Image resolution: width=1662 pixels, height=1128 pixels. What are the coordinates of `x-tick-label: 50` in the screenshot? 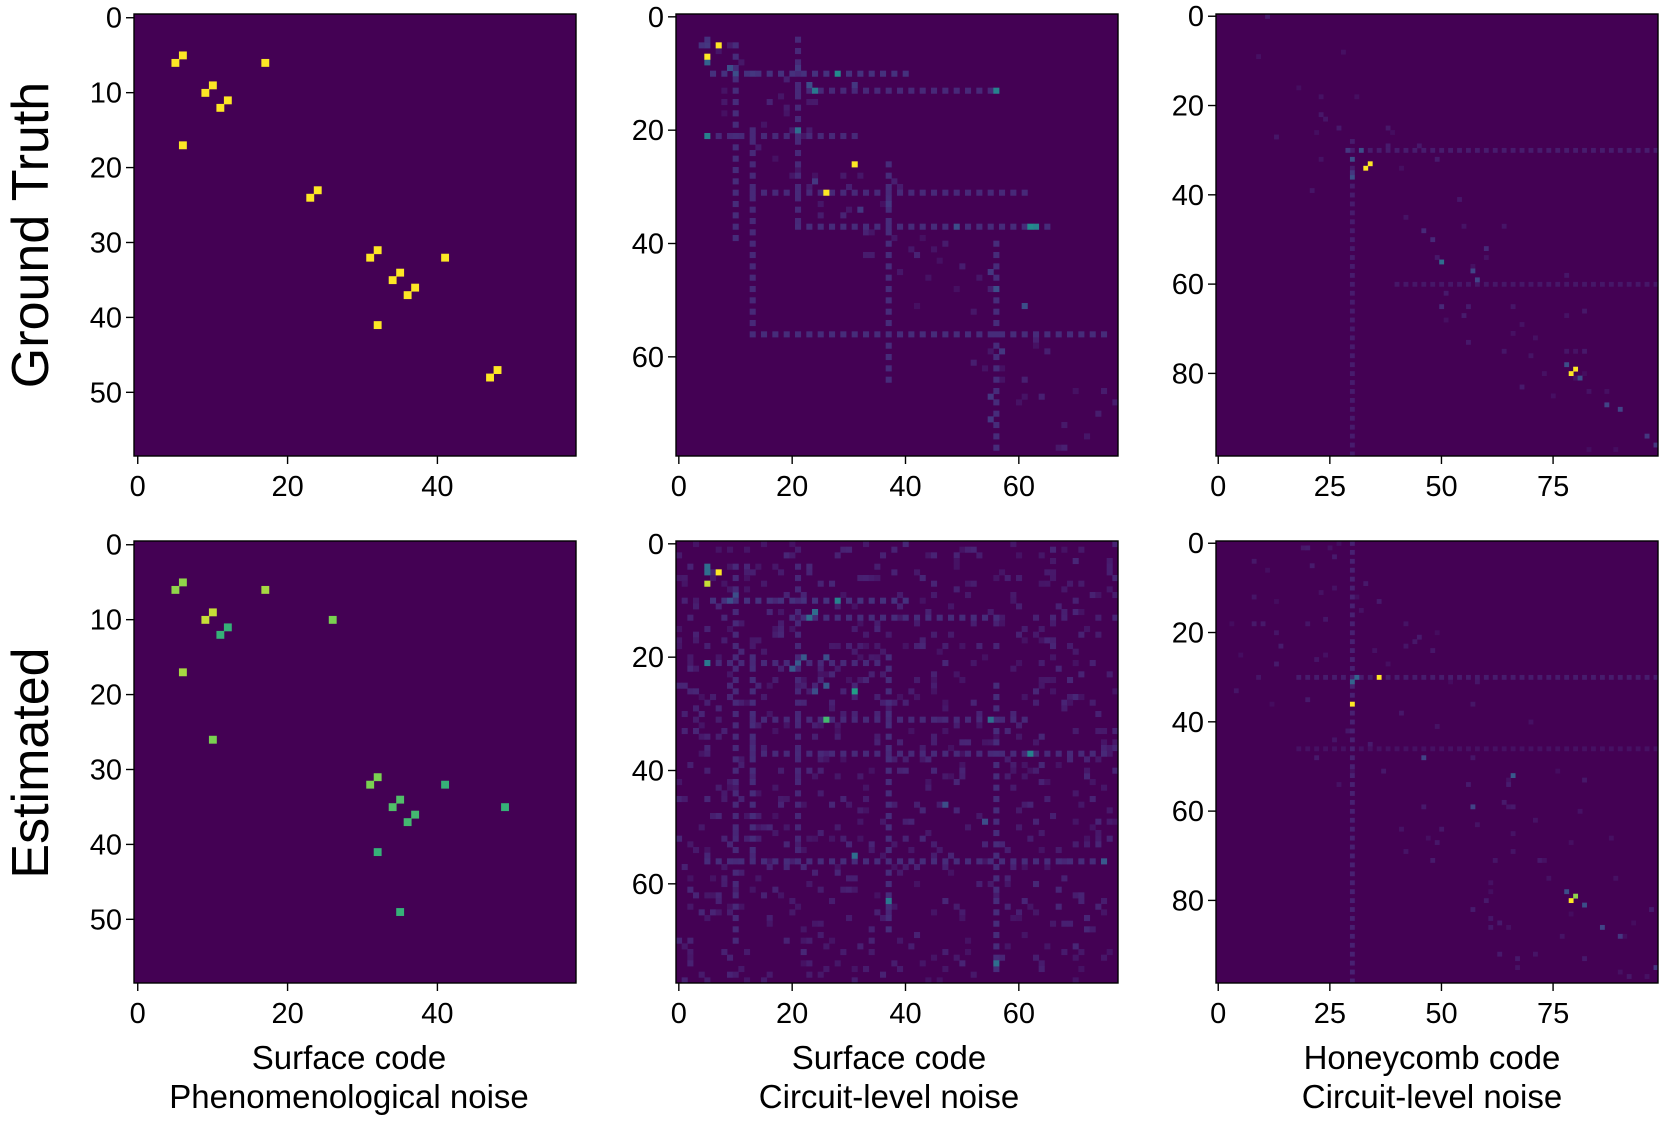 It's located at (1441, 487).